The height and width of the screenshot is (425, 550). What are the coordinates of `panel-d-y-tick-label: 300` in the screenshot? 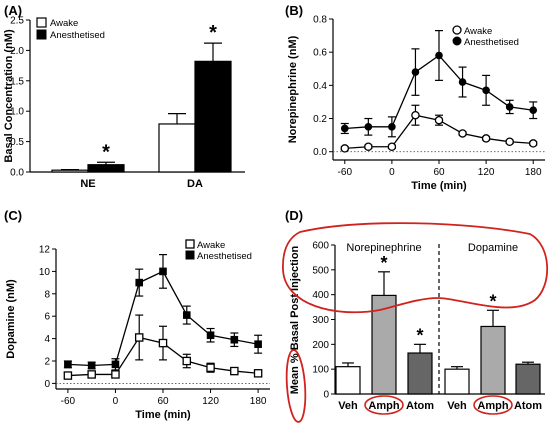 It's located at (320, 320).